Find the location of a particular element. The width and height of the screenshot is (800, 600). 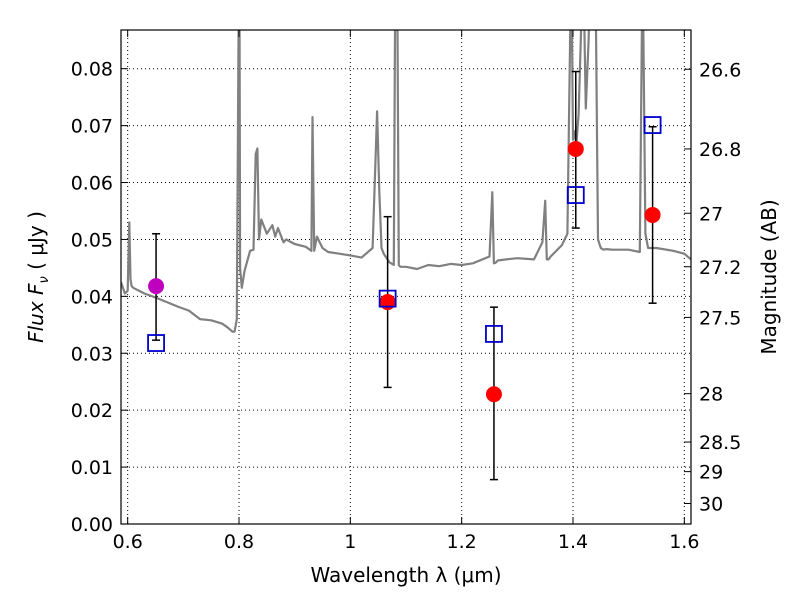

y2-tick-label: 27 is located at coordinates (711, 214).